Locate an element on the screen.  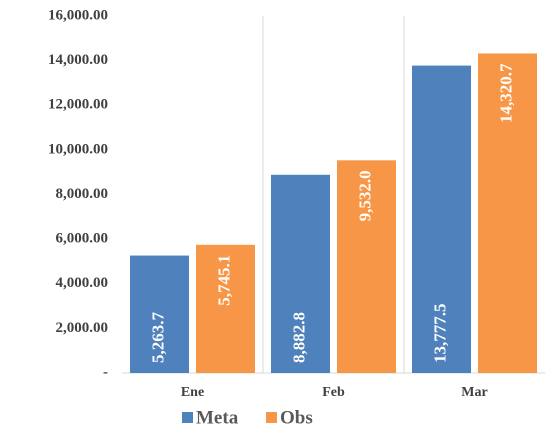
y-tick-label: 8,000.00 is located at coordinates (82, 194).